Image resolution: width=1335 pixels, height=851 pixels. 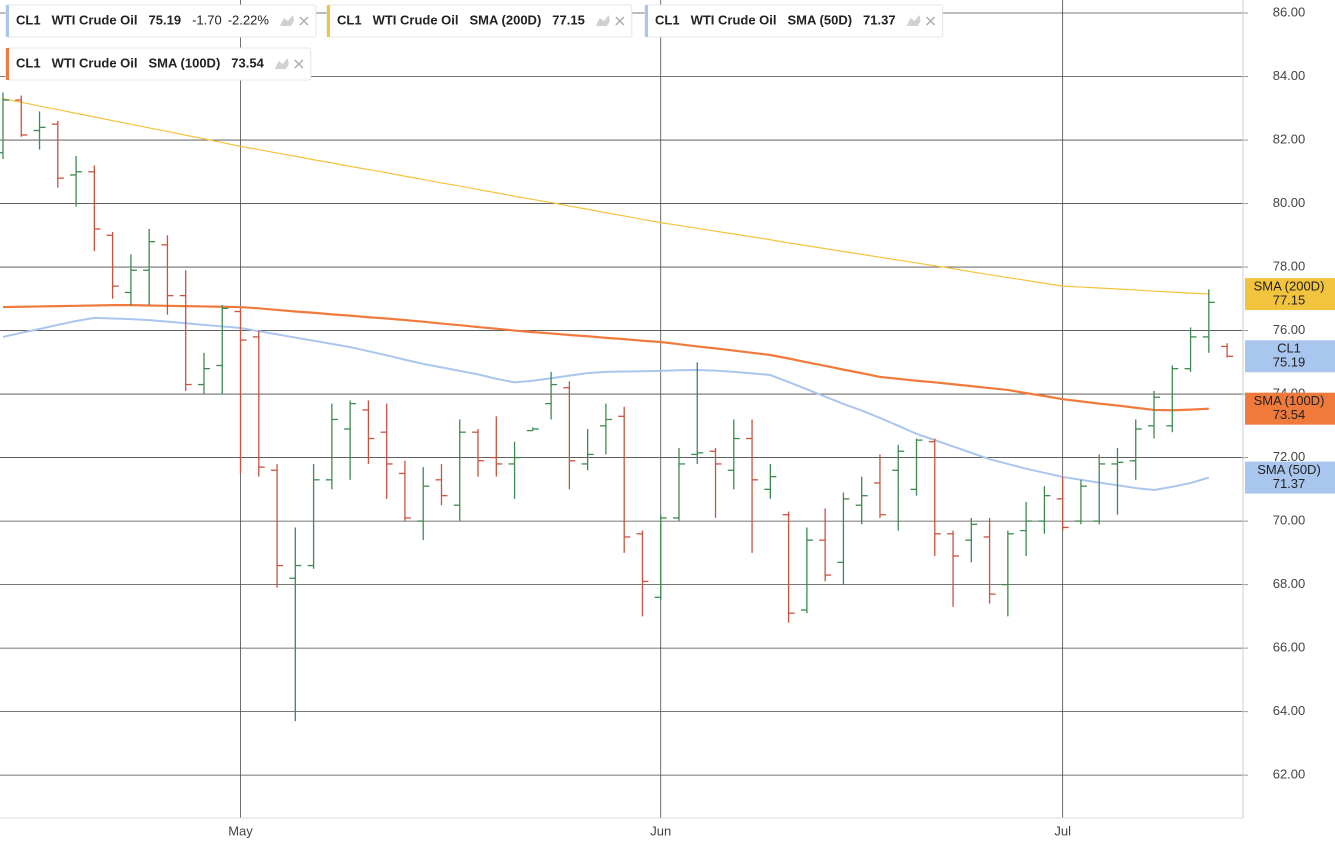 What do you see at coordinates (1289, 202) in the screenshot?
I see `y-tick-label: 80.00` at bounding box center [1289, 202].